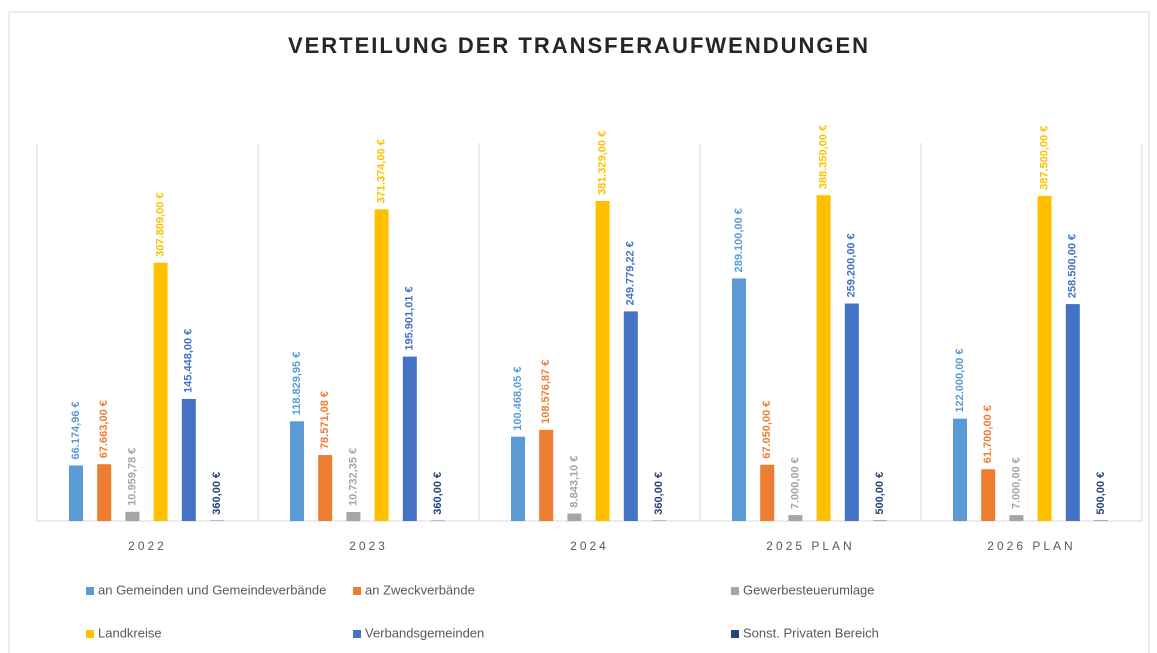  I want to click on value-label: 66.174,96 €, so click(76, 430).